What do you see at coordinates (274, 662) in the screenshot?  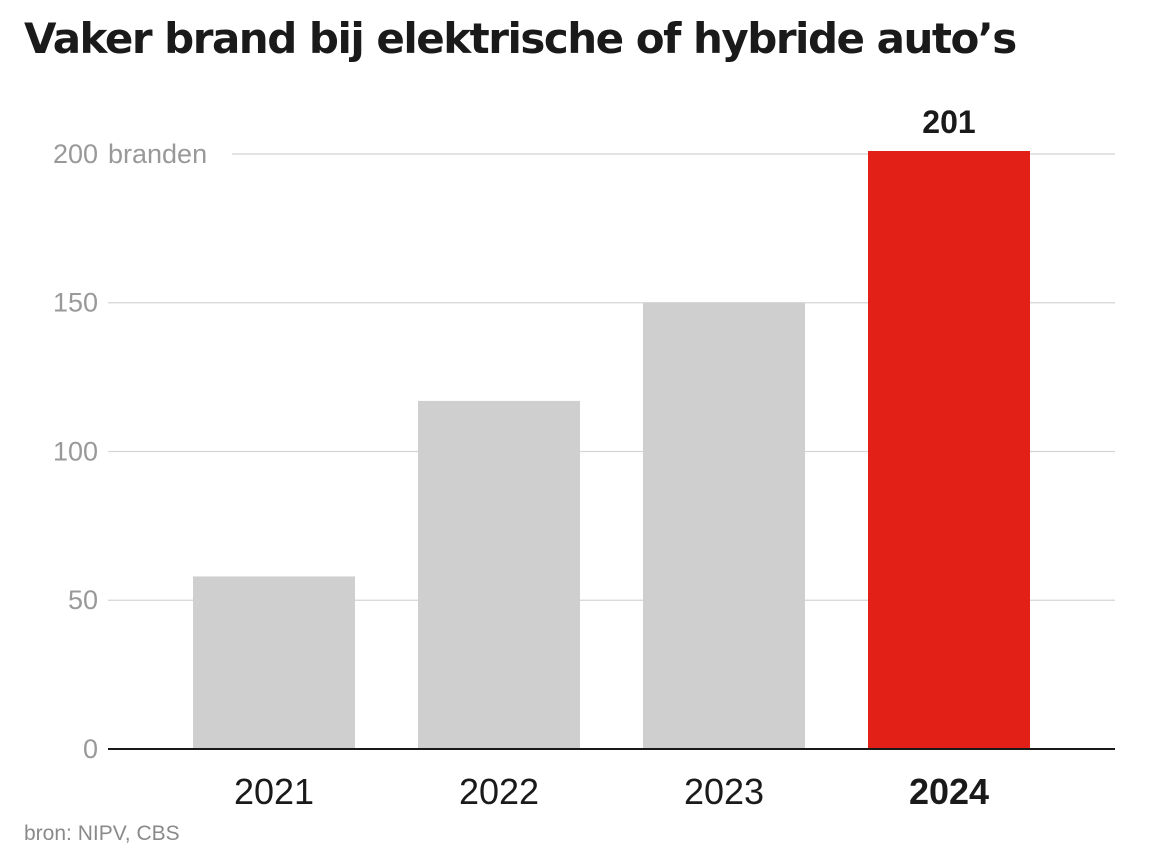 I see `bar-2021` at bounding box center [274, 662].